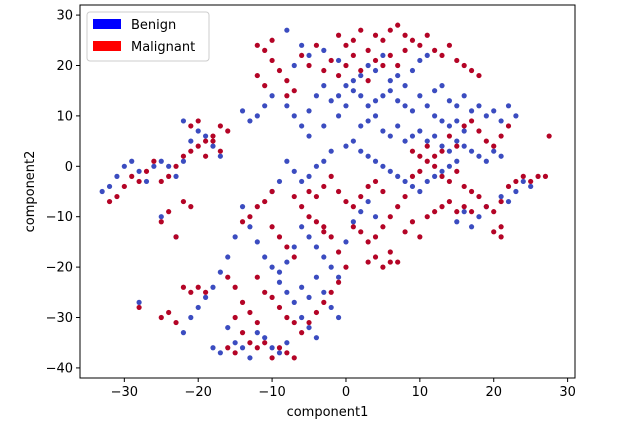 The image size is (640, 423). Describe the element at coordinates (59, 318) in the screenshot. I see `y-tick-label: −30` at that location.